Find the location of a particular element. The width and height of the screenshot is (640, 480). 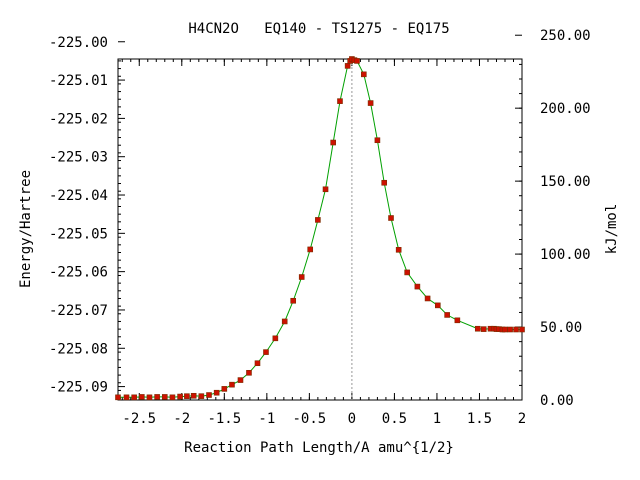

x-tick-label: -0.5 is located at coordinates (310, 419).